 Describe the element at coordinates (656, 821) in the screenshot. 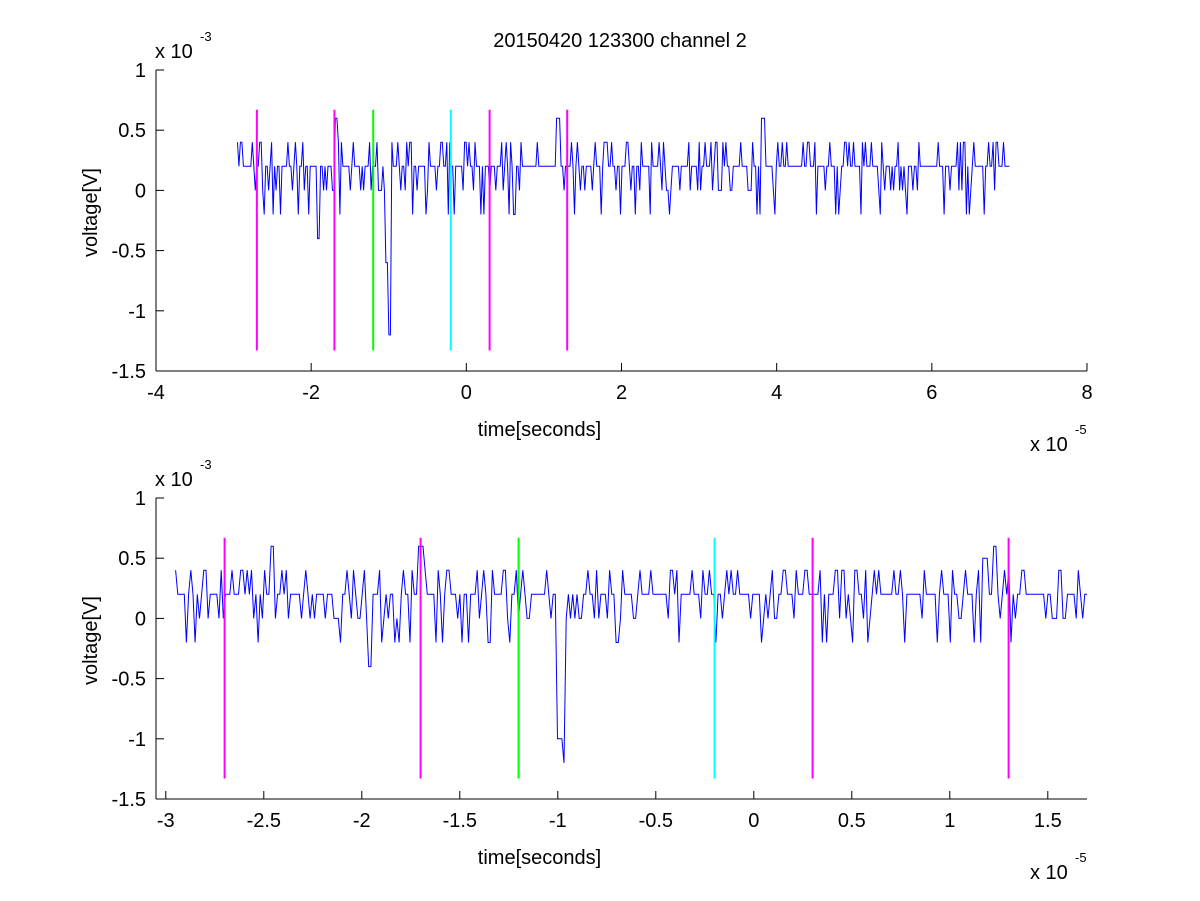

I see `x-tick-label: -0.5` at that location.